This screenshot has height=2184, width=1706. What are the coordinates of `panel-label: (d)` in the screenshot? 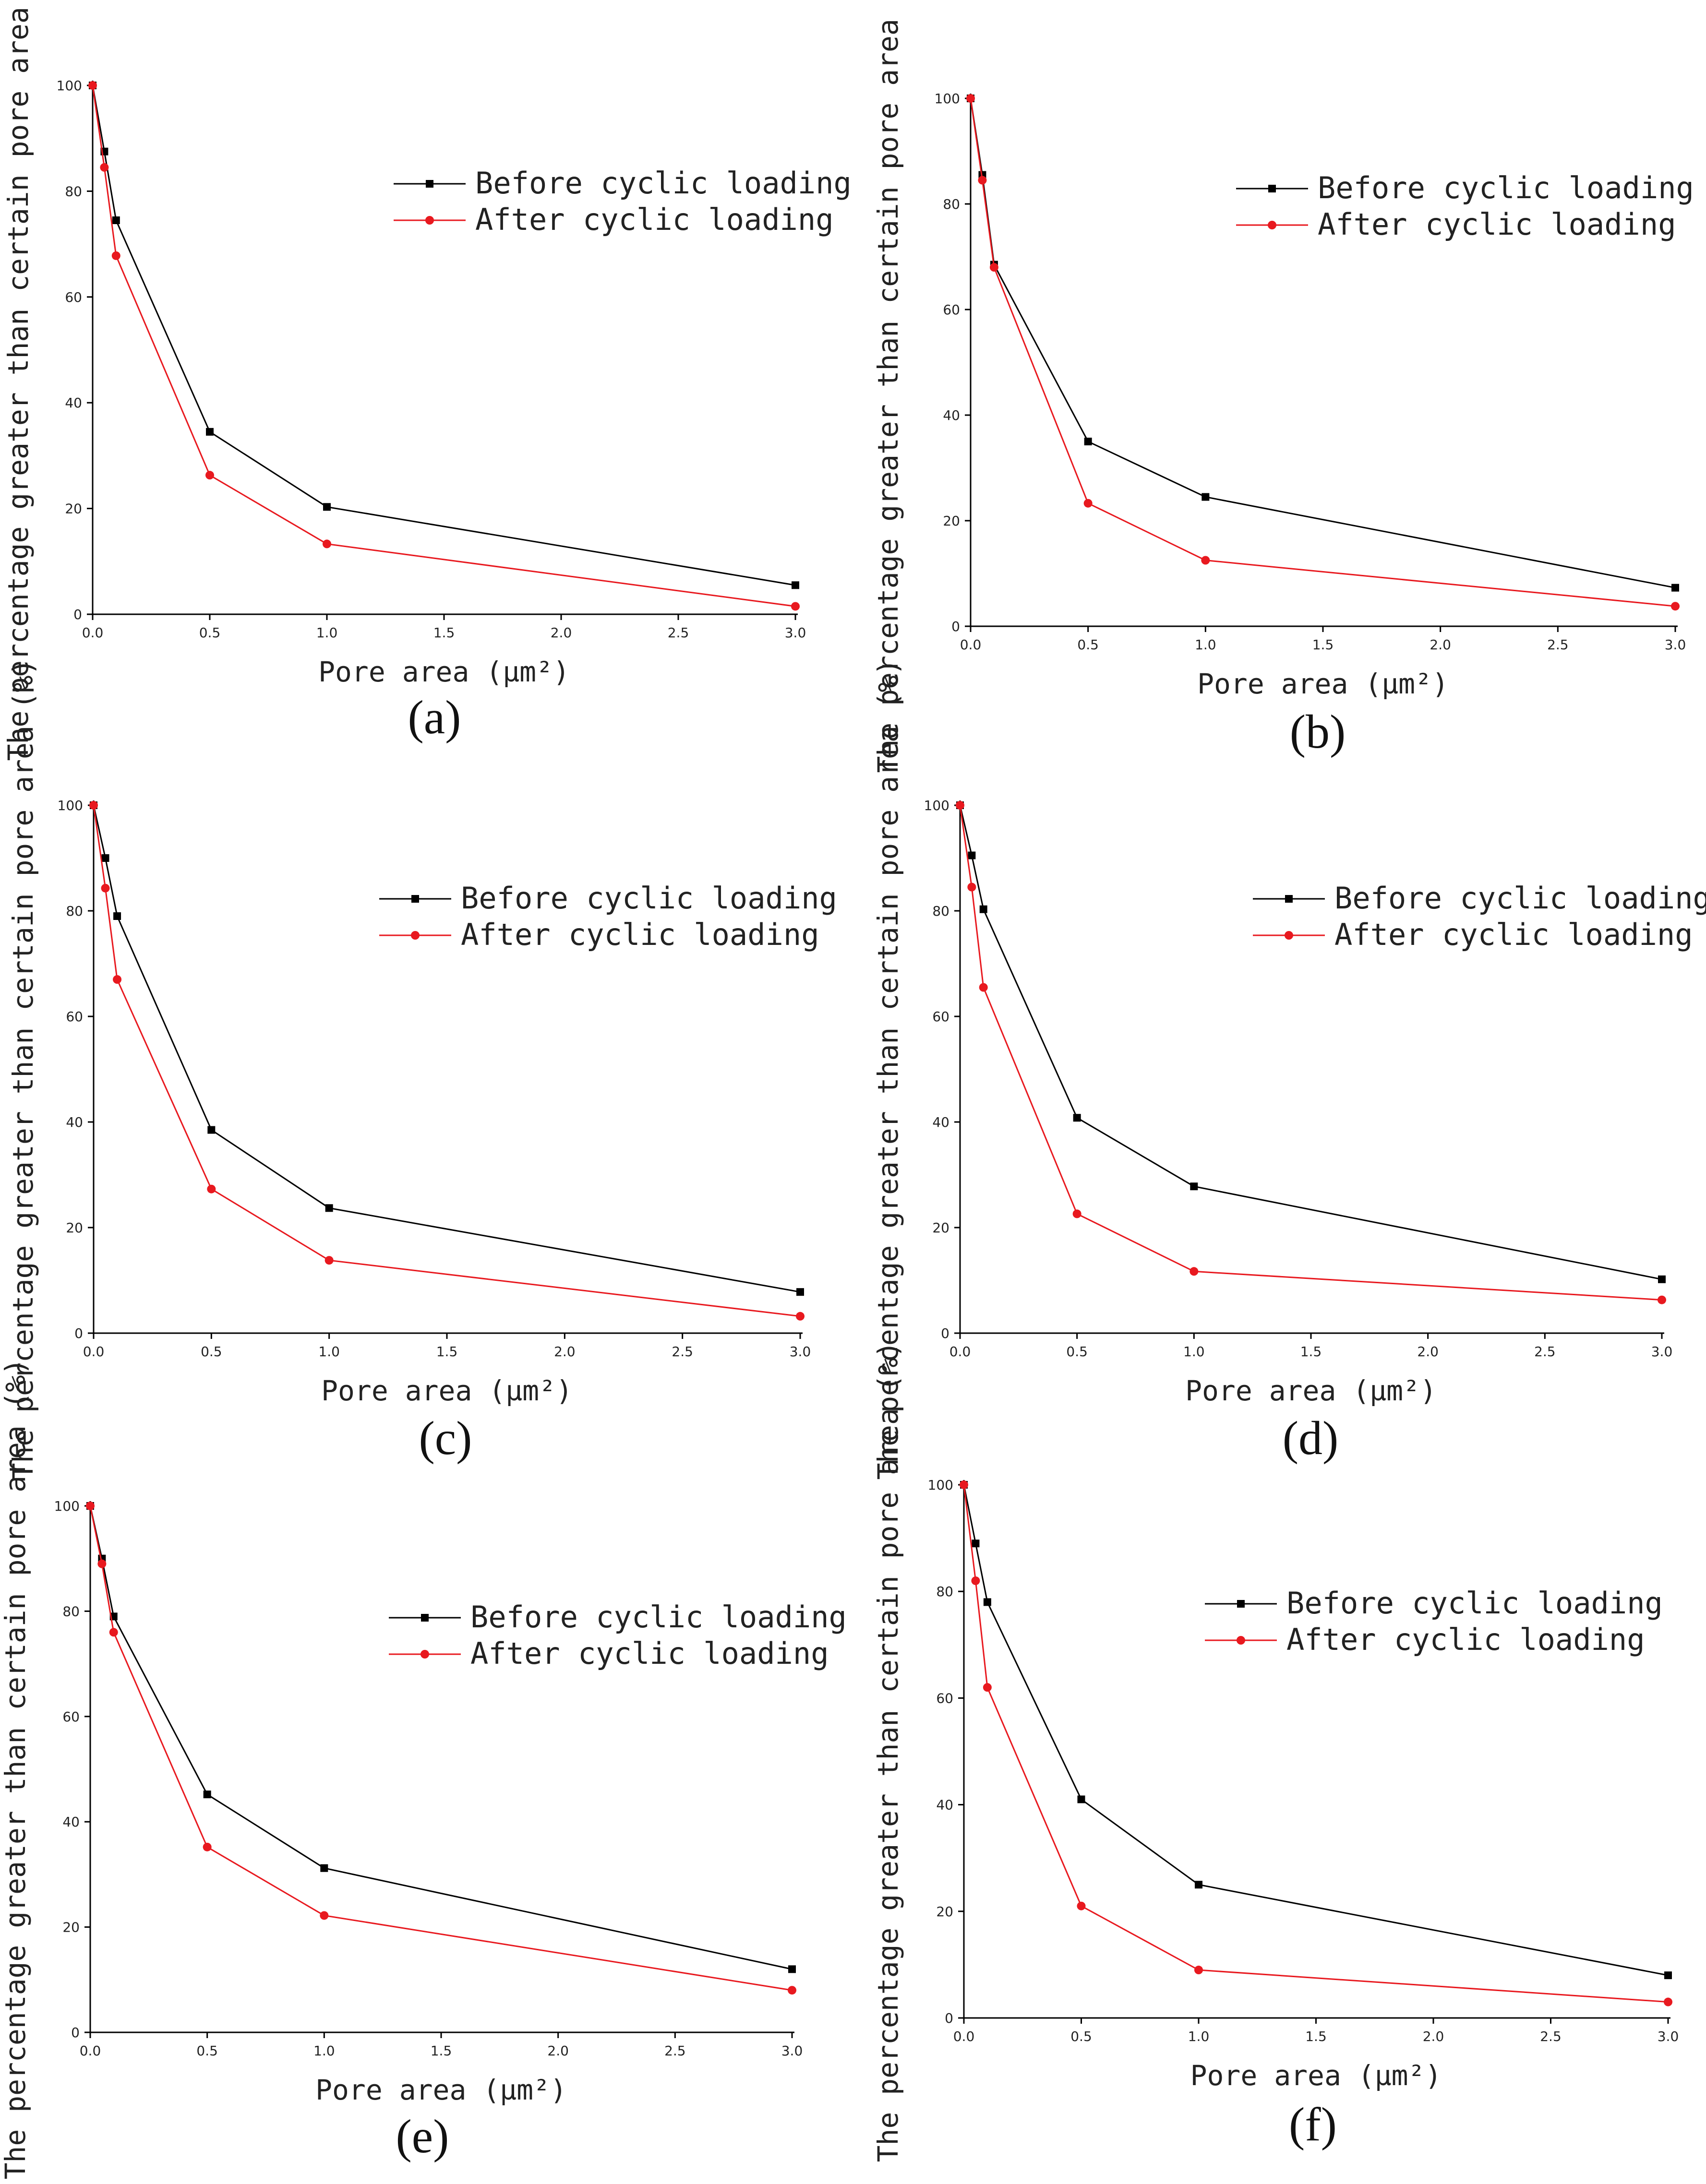 It's located at (1311, 1438).